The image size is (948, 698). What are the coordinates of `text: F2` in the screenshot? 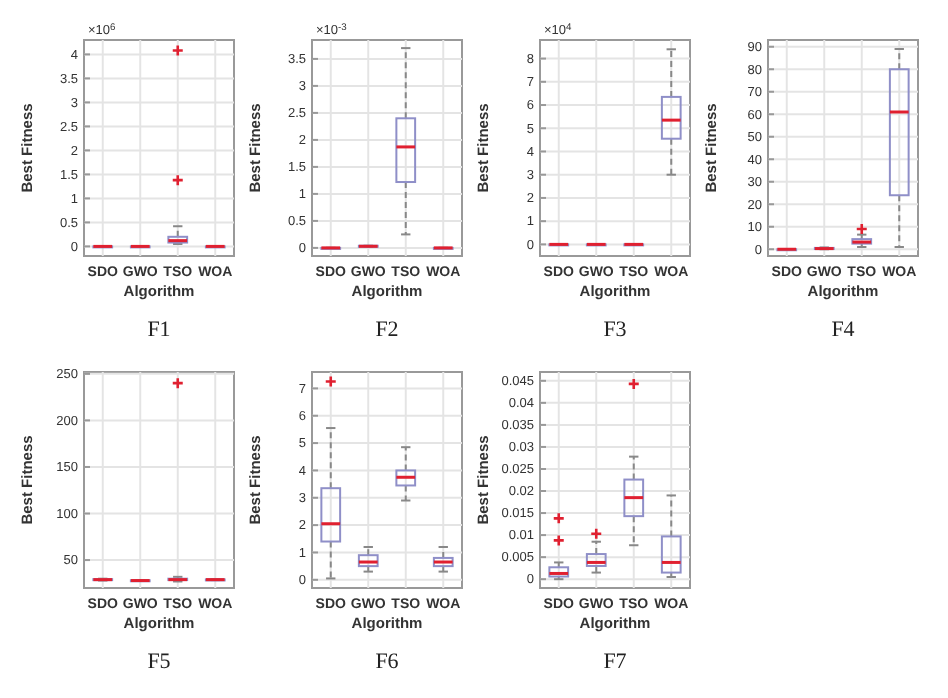 It's located at (387, 330).